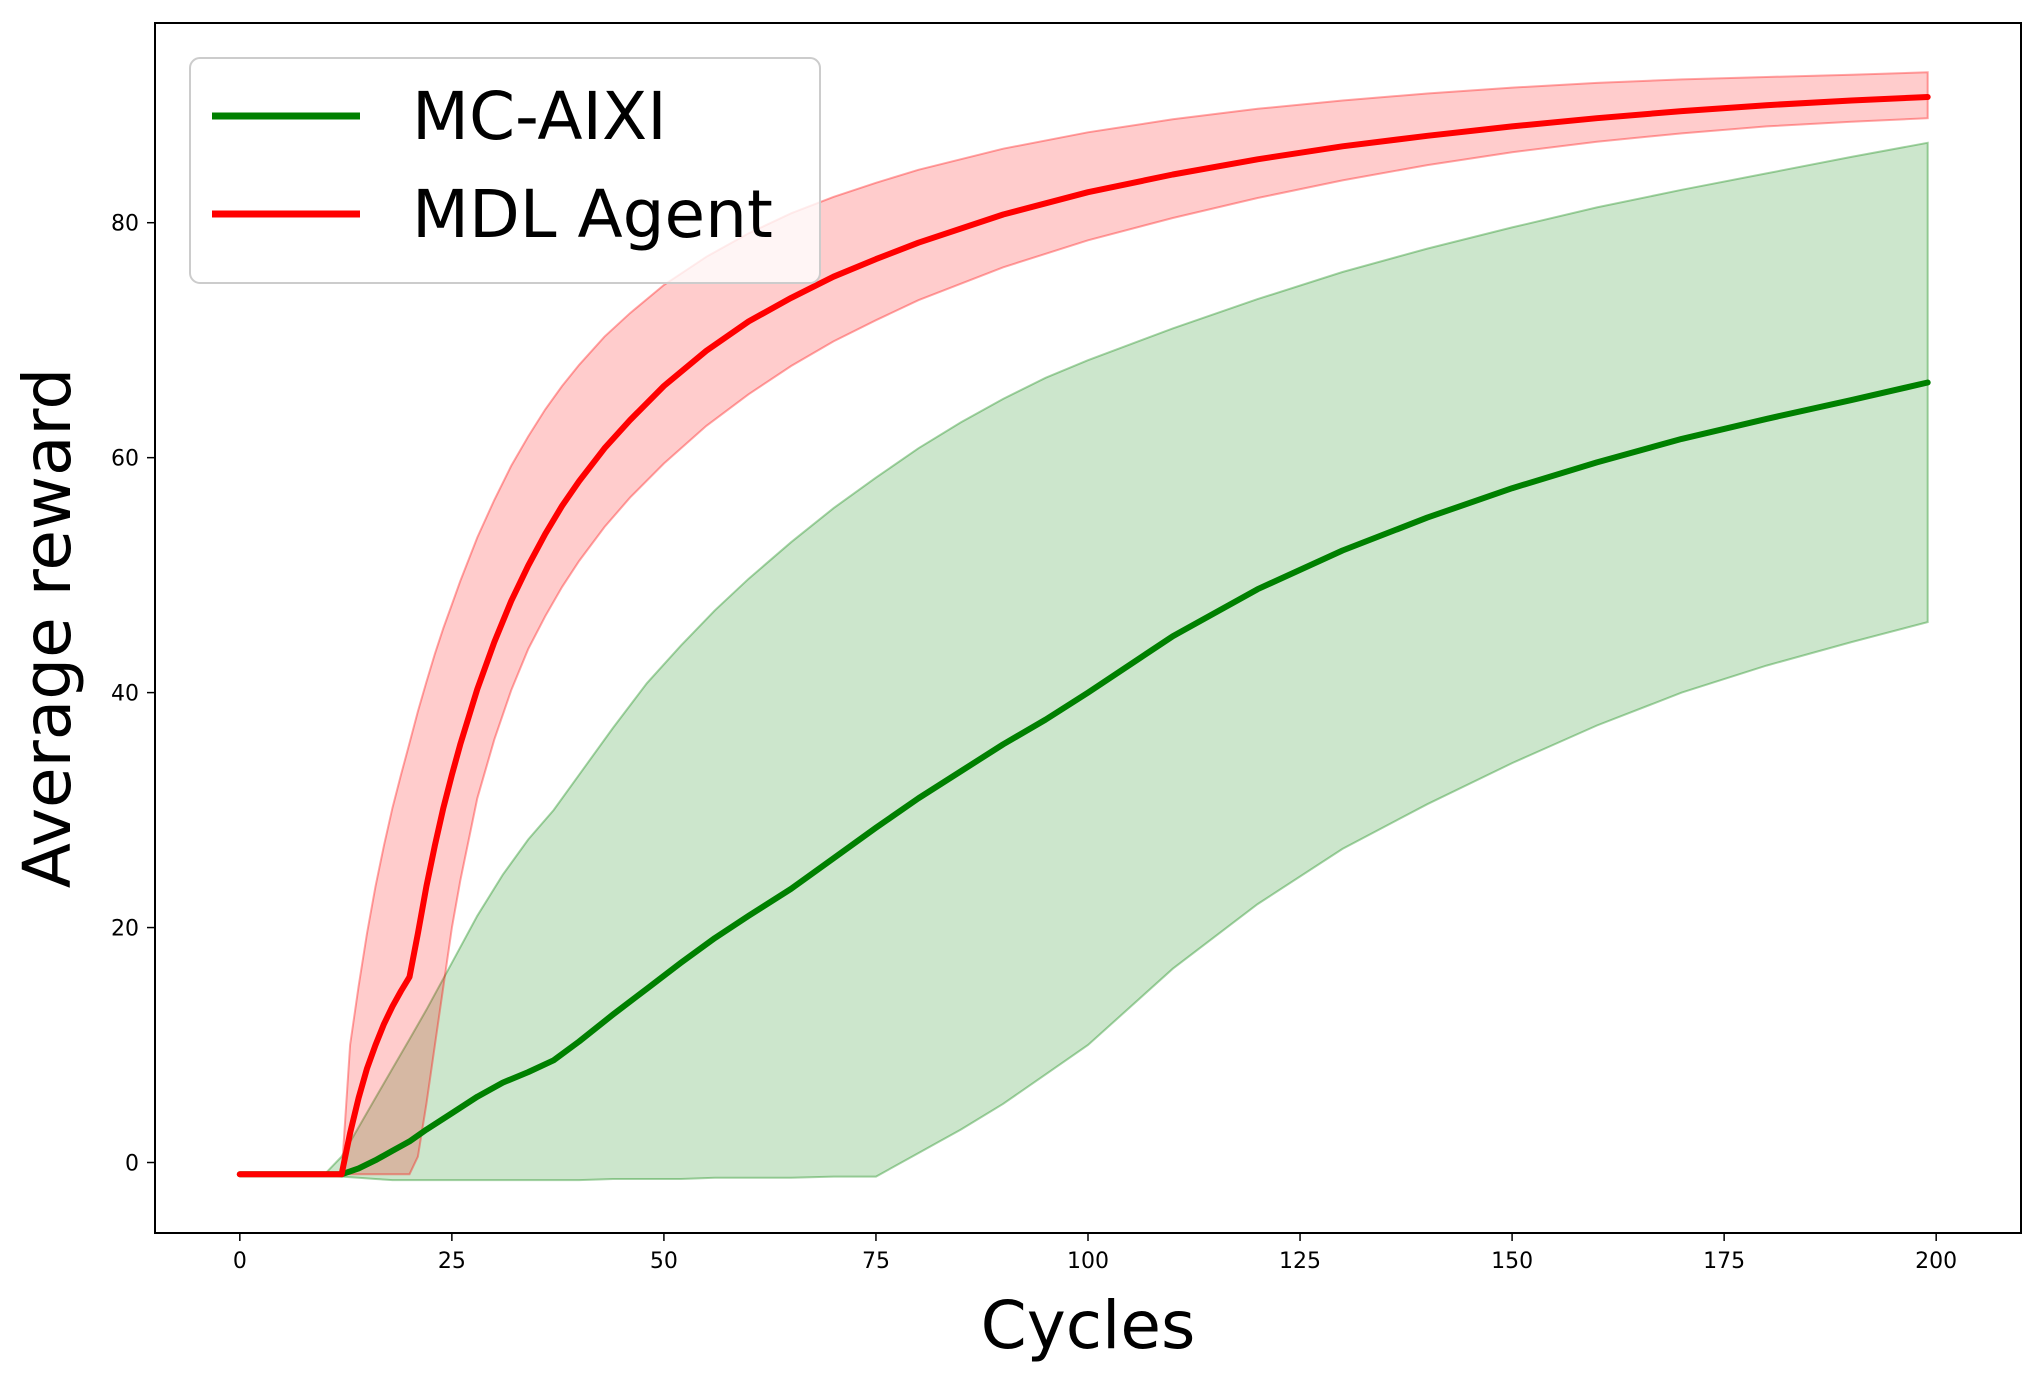 The height and width of the screenshot is (1377, 2036). Describe the element at coordinates (125, 224) in the screenshot. I see `y-tick-label: 80` at that location.